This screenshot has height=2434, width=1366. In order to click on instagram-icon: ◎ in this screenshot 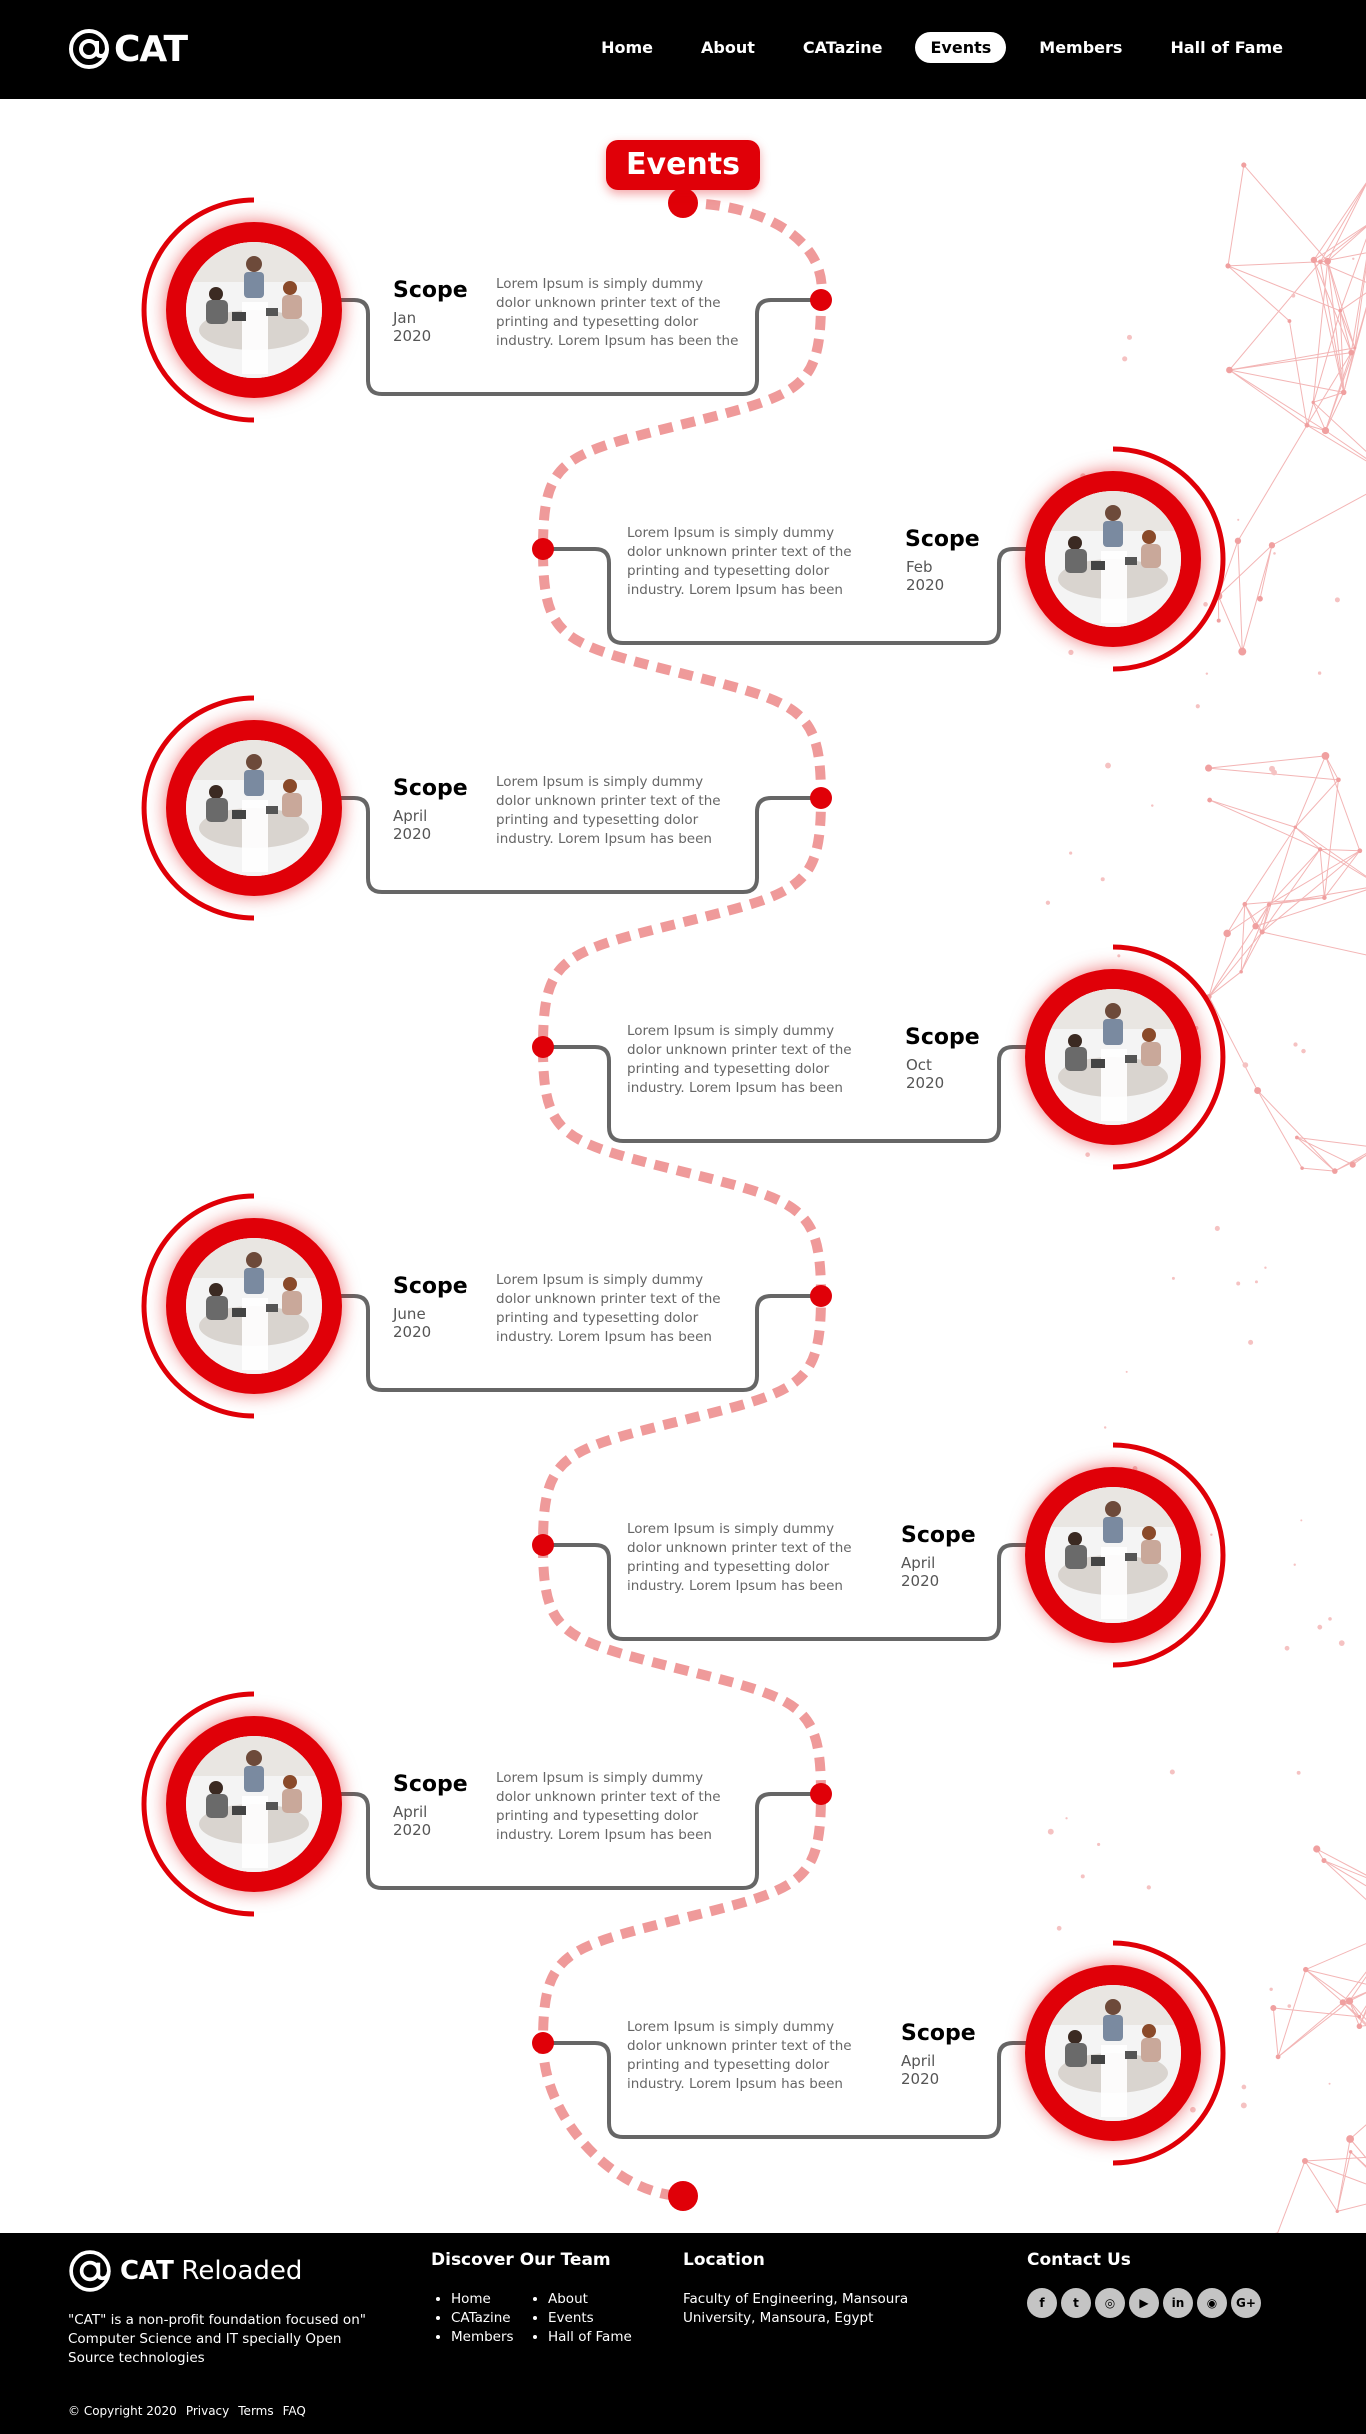, I will do `click(1110, 2303)`.